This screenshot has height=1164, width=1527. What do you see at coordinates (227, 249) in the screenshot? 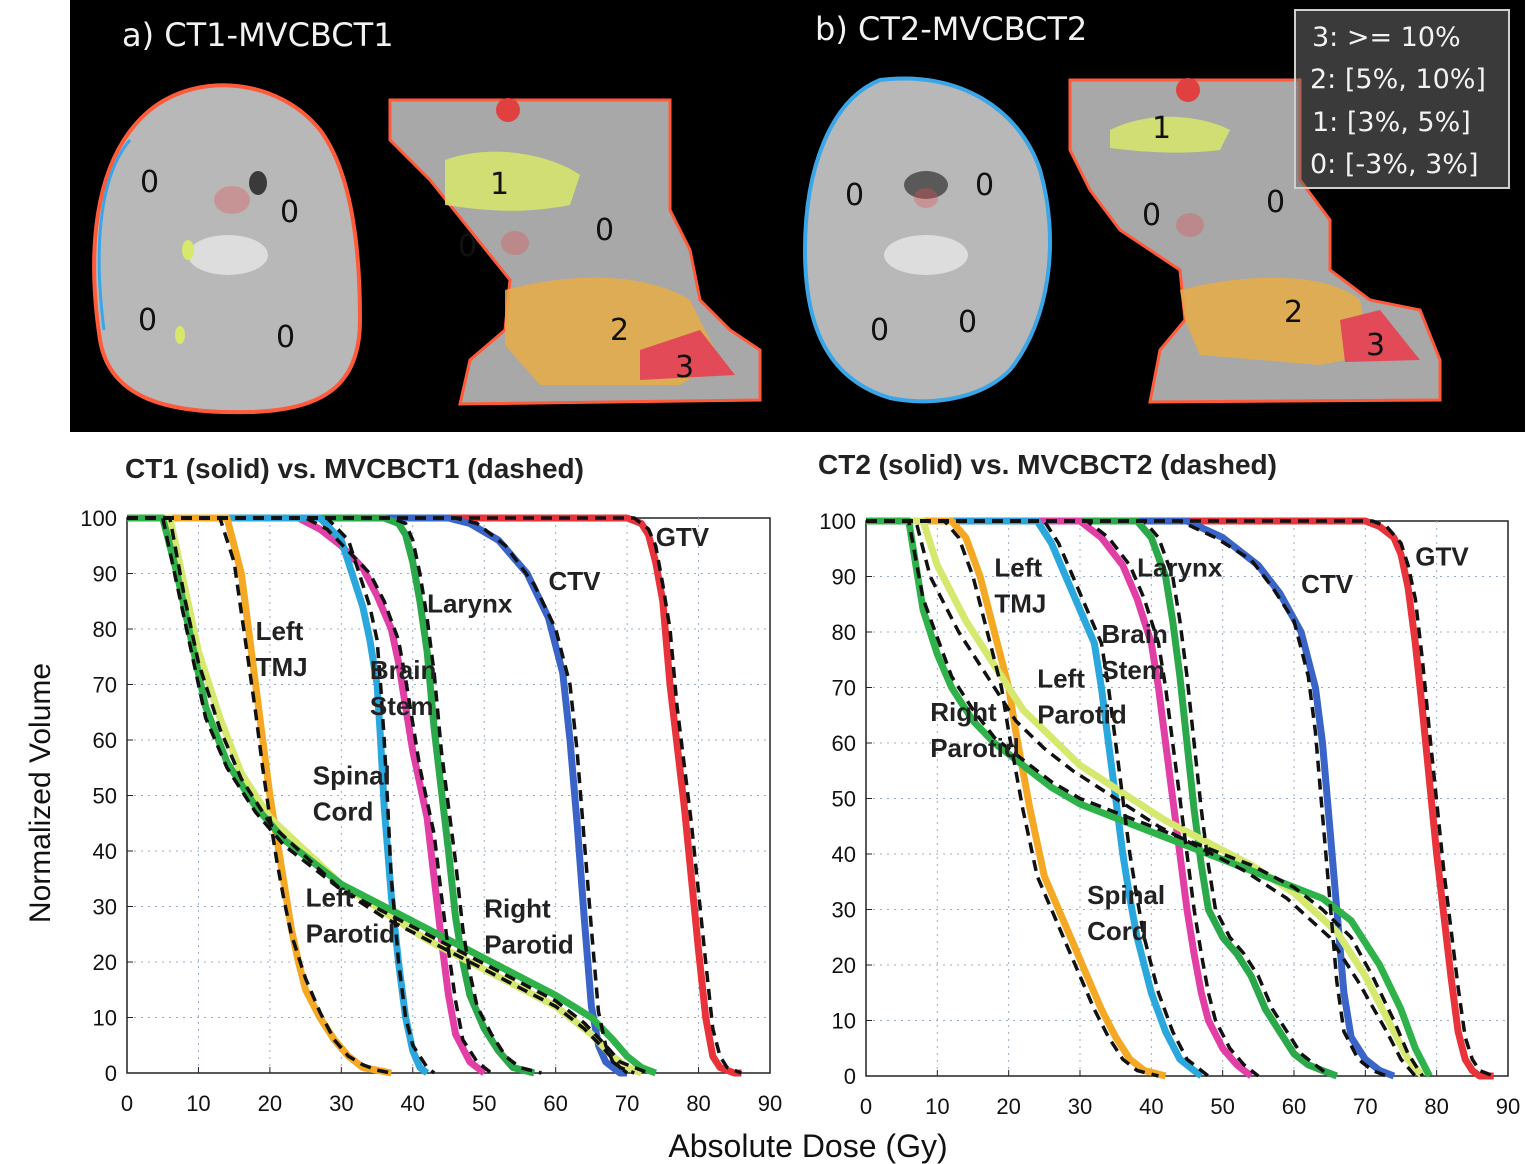
I see `ct1-axial-slice` at bounding box center [227, 249].